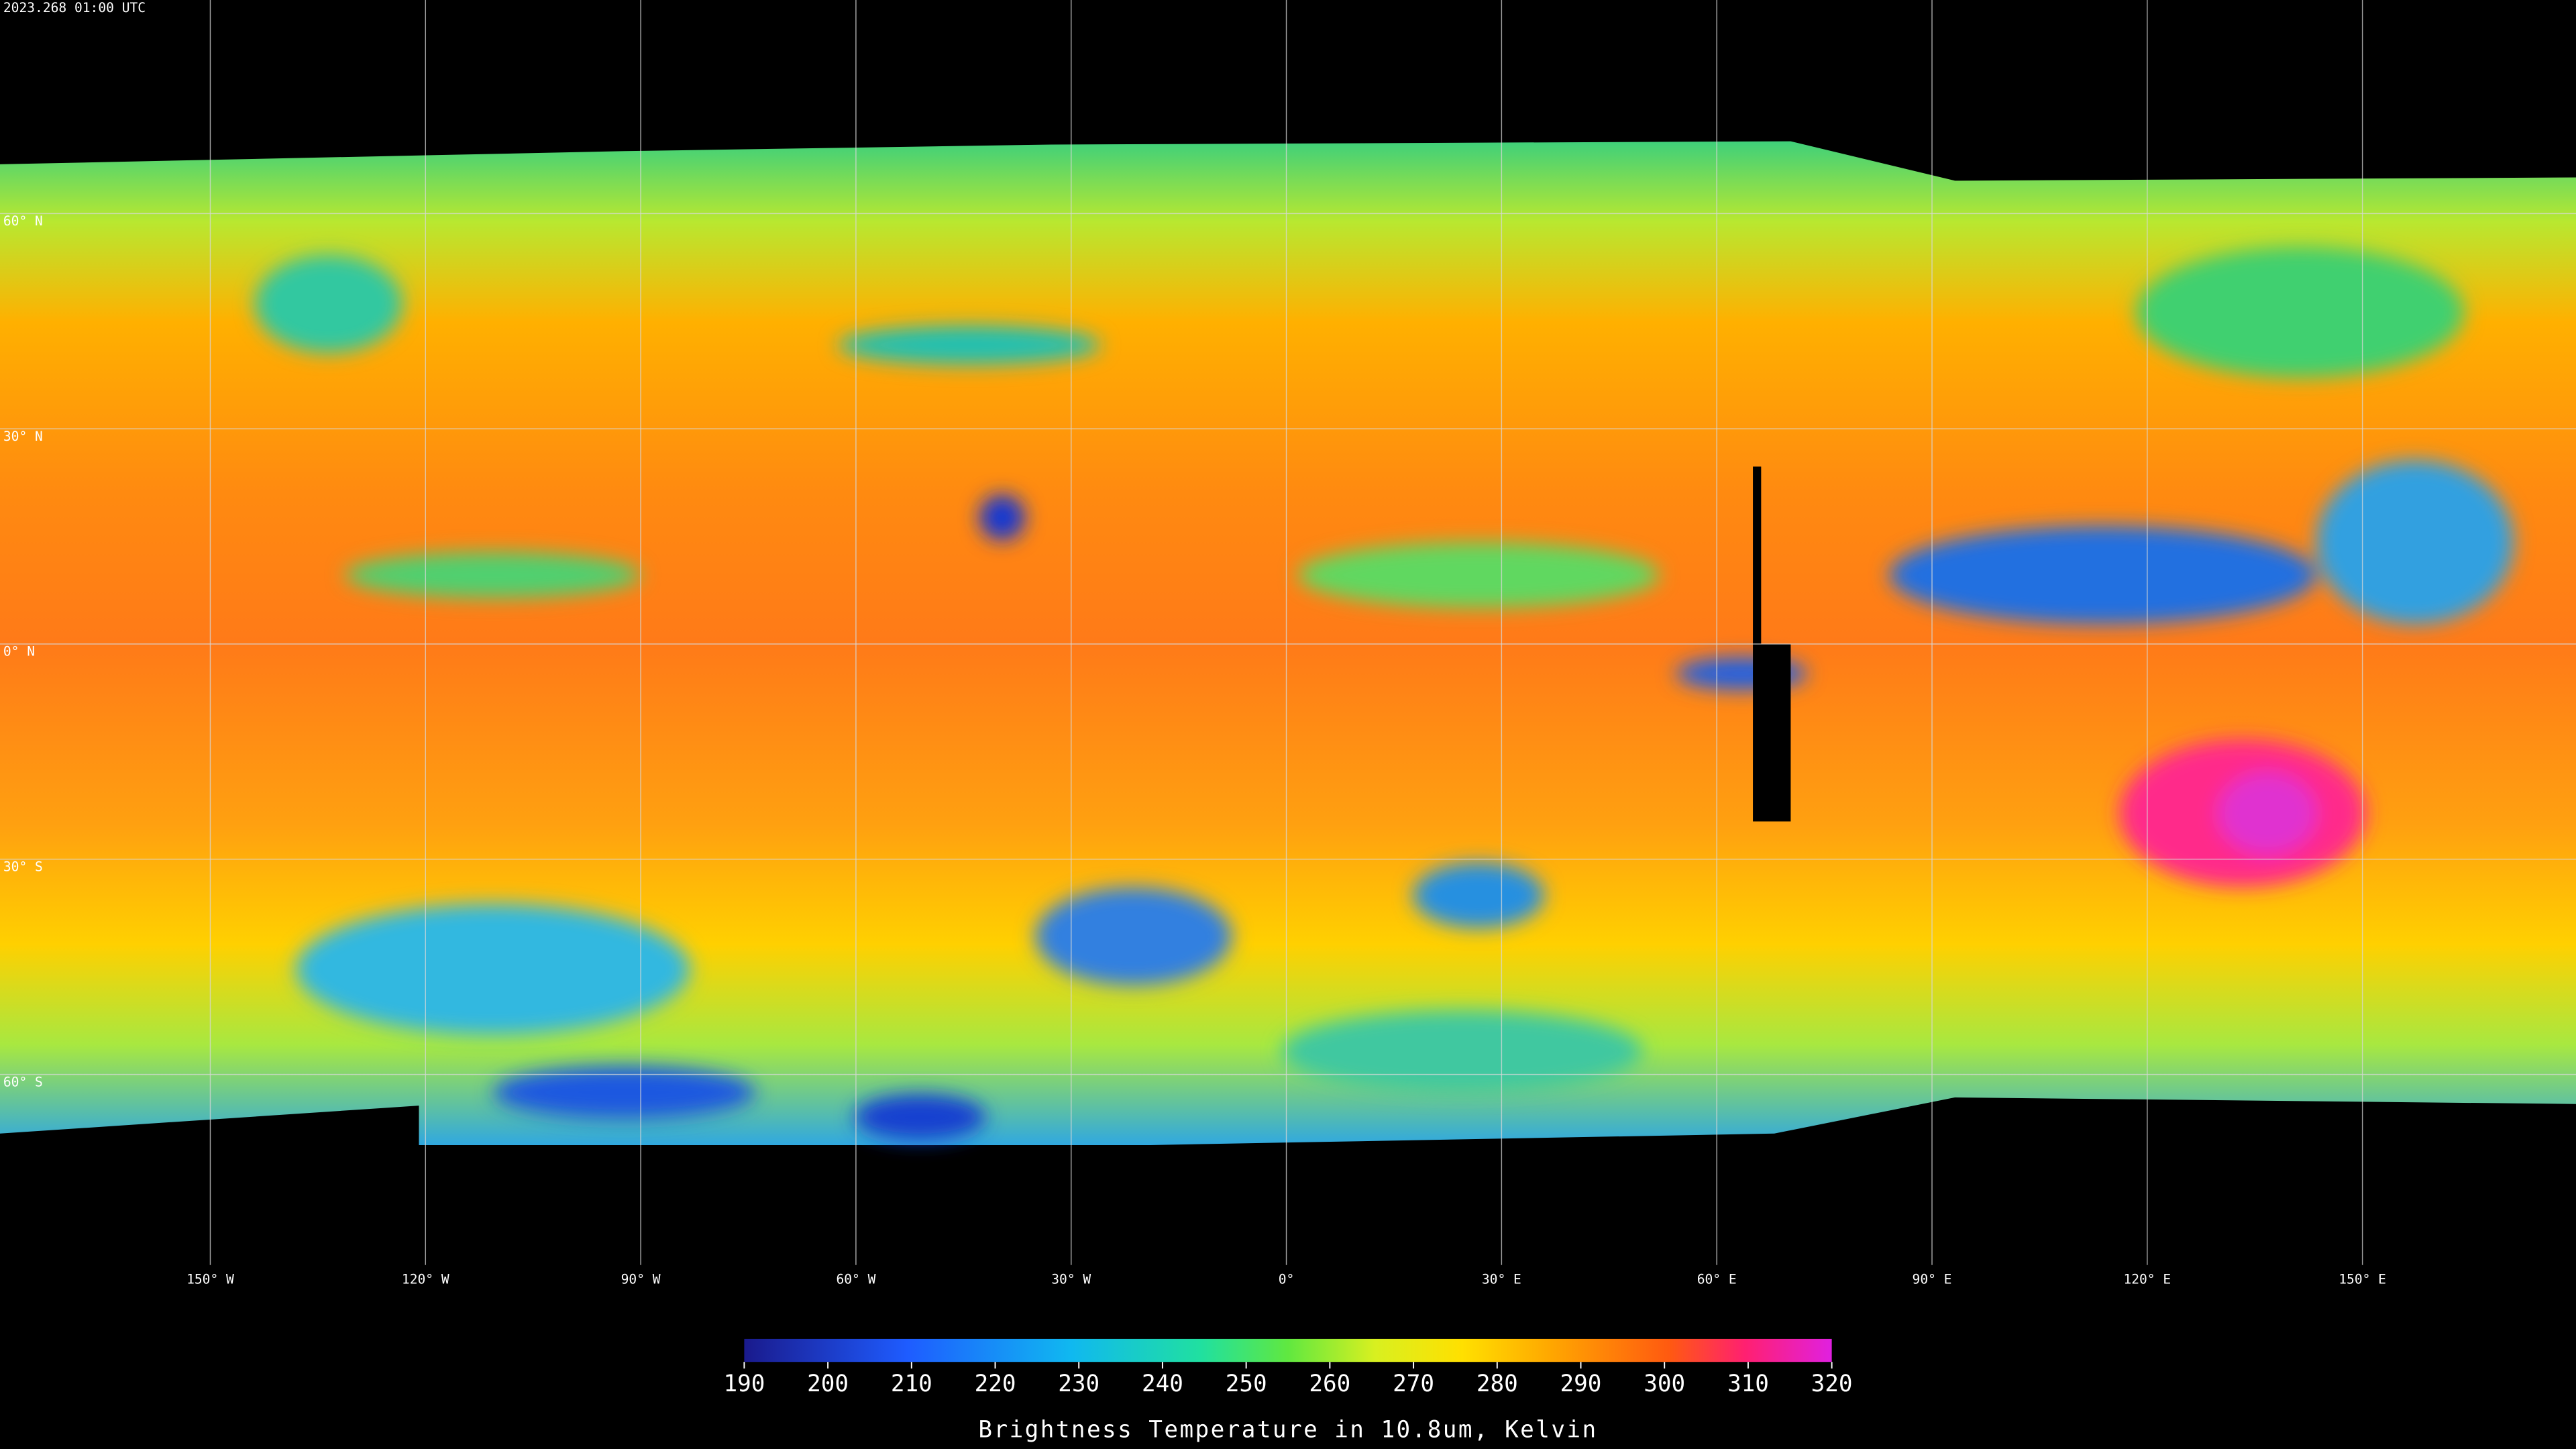 This screenshot has height=1449, width=2576. Describe the element at coordinates (23, 436) in the screenshot. I see `lat-label: 30° N` at that location.